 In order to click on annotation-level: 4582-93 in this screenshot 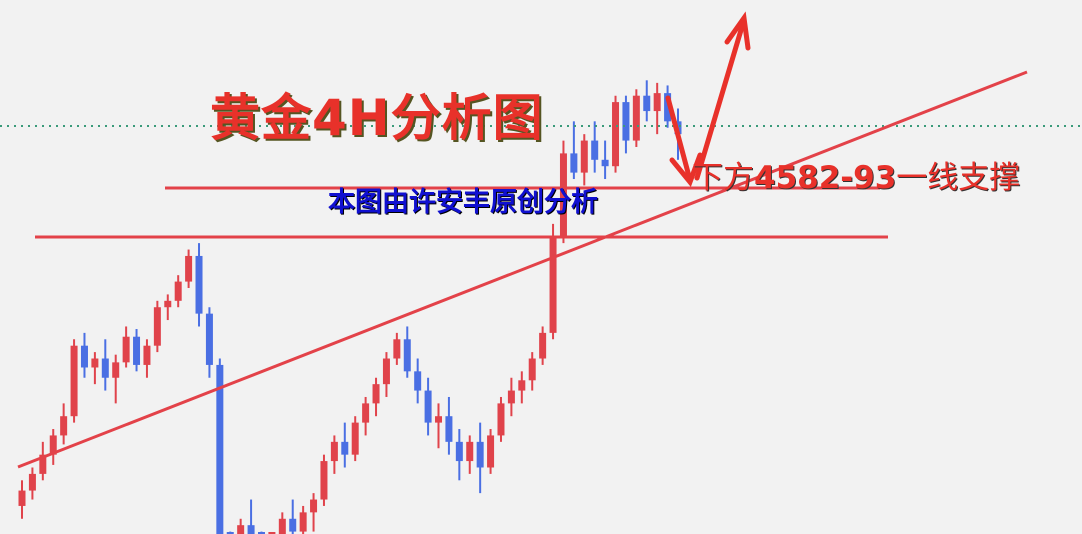, I will do `click(825, 178)`.